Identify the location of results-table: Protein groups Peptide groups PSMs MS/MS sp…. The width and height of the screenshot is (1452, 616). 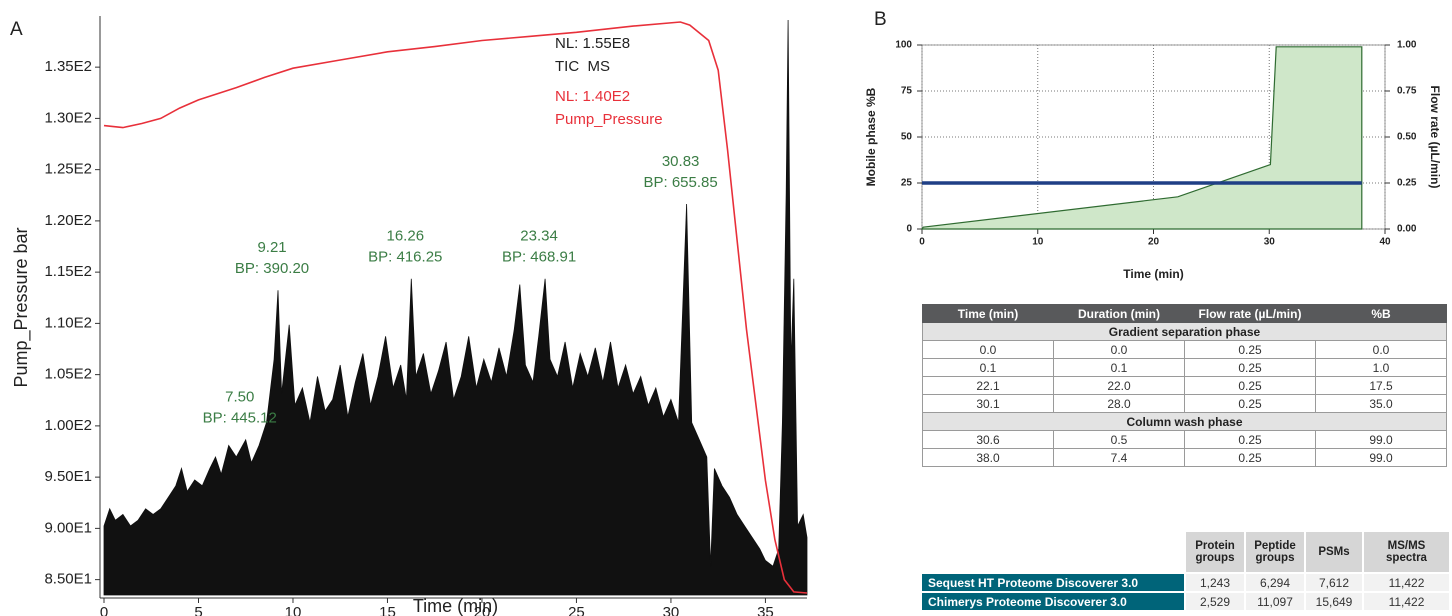
(1185, 571).